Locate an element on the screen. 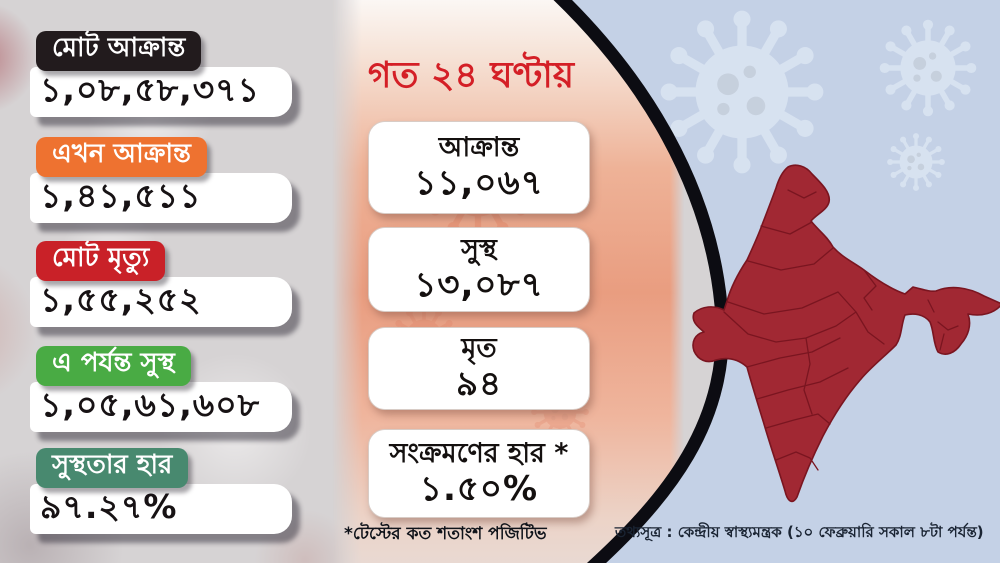  stat-value-box: ১,০৫,৬১,৬০৮ is located at coordinates (161, 406).